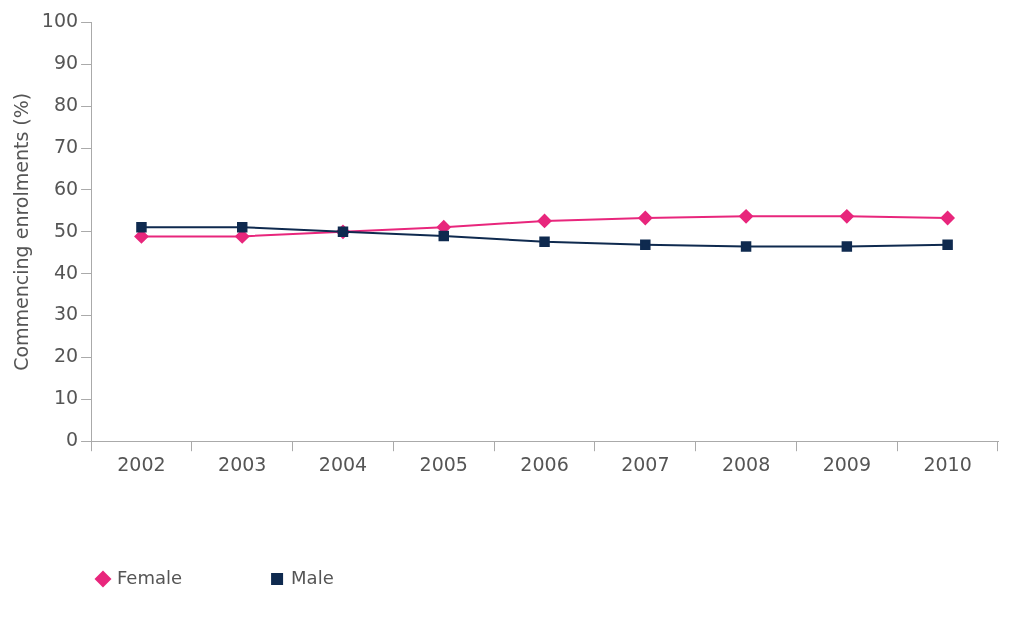  I want to click on y-tick-label: 60, so click(66, 187).